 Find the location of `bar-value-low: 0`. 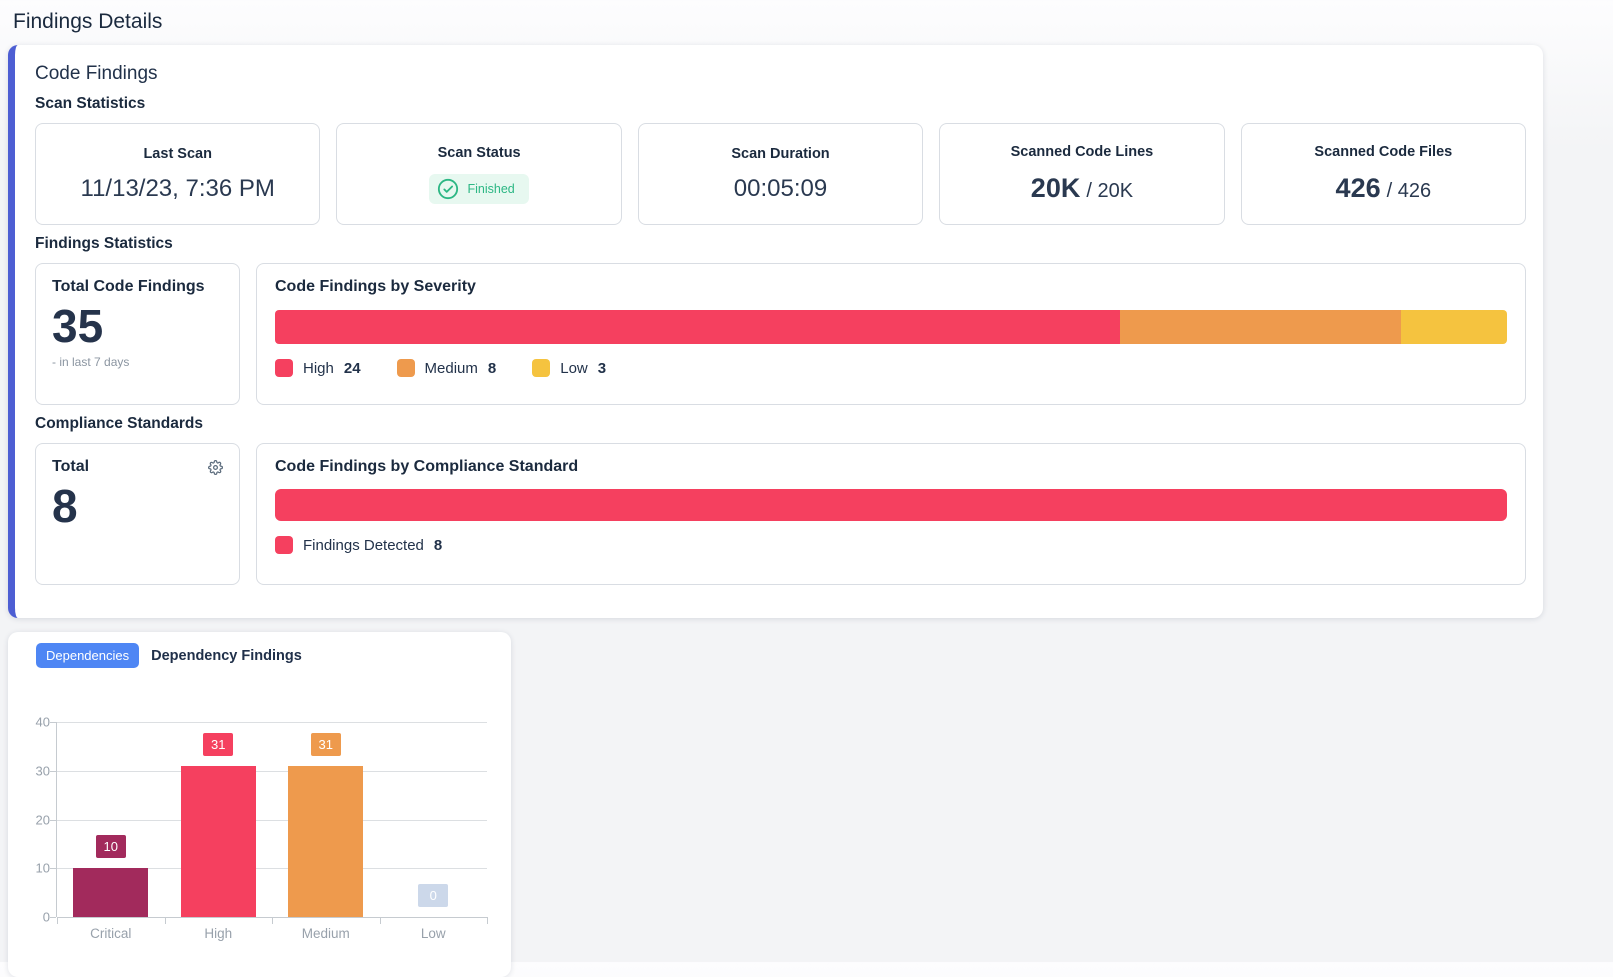

bar-value-low: 0 is located at coordinates (433, 895).